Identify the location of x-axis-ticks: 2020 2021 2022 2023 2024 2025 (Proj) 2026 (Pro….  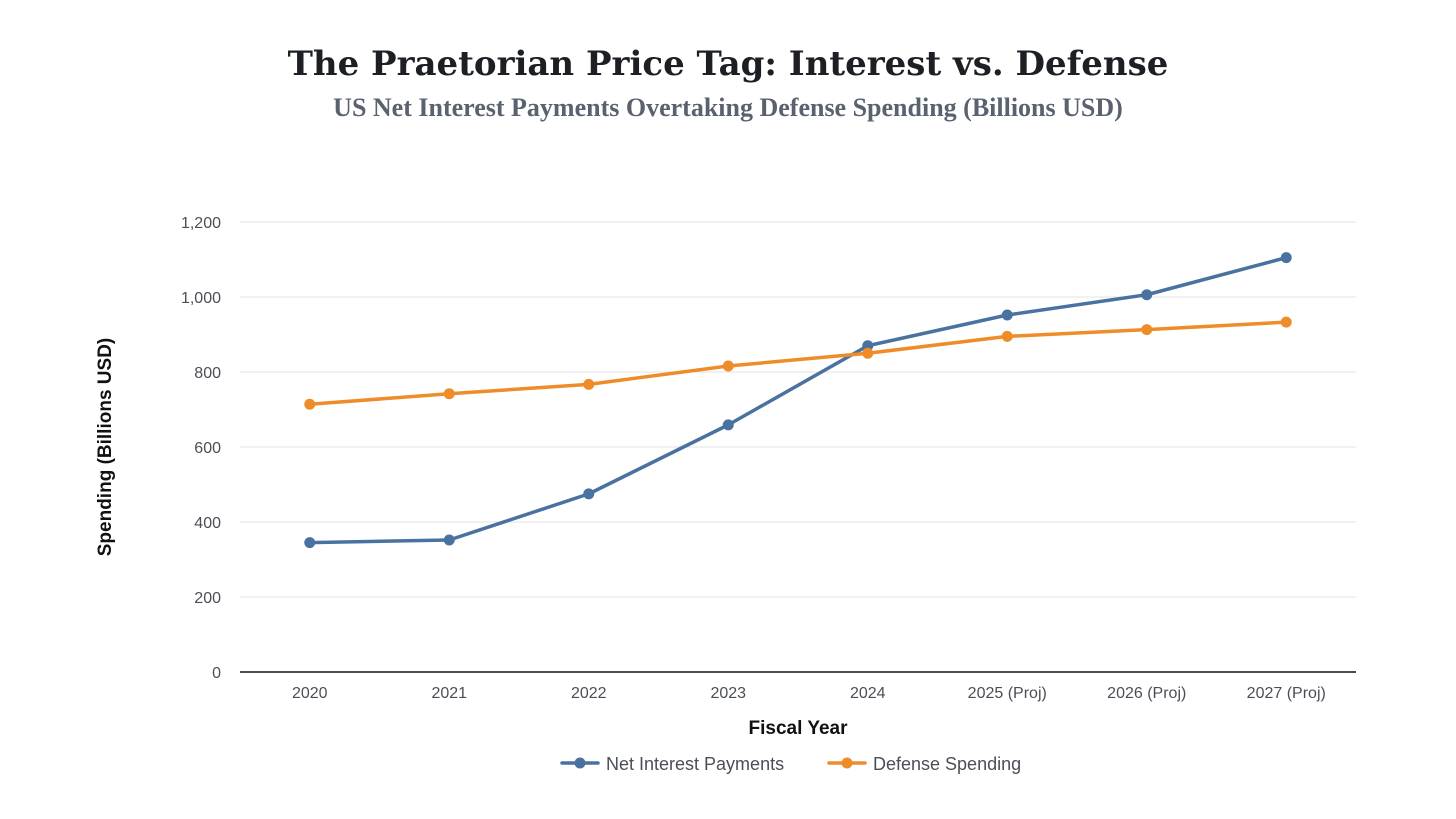
(809, 693).